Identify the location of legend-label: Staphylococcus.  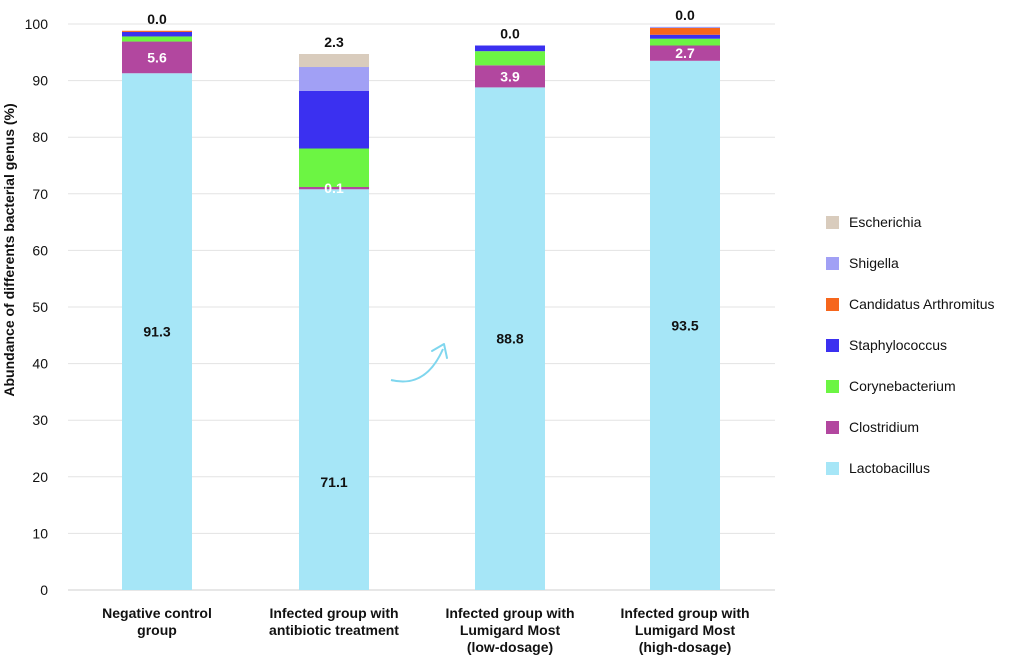
(898, 345).